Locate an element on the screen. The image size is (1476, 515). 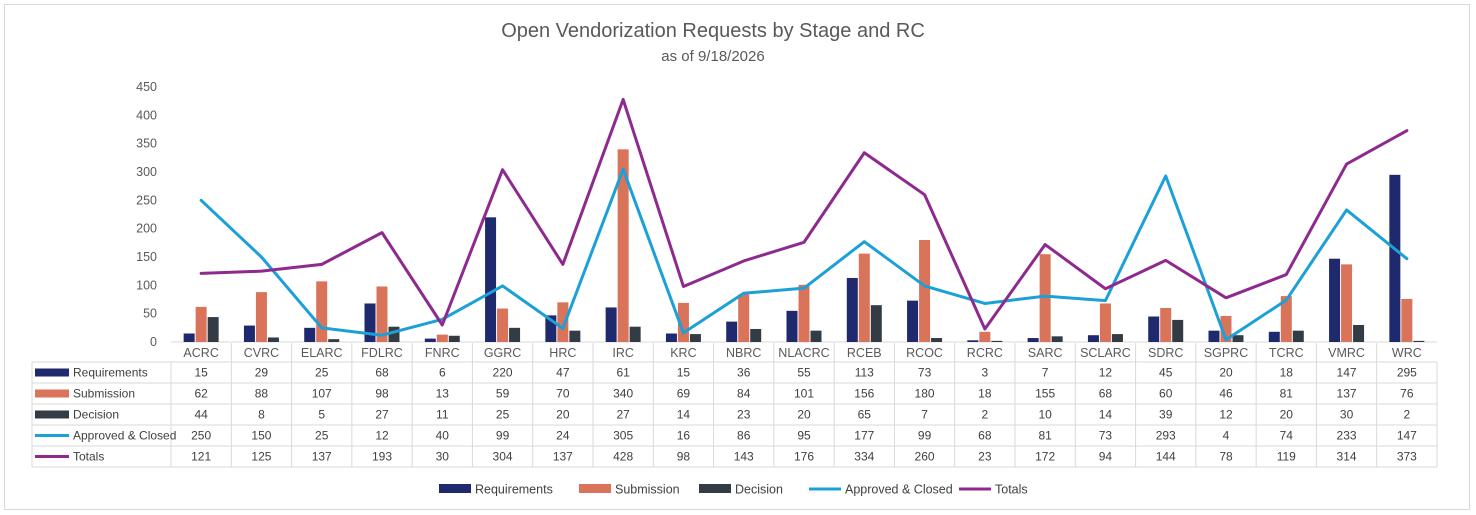
table-cell: 86 is located at coordinates (744, 436).